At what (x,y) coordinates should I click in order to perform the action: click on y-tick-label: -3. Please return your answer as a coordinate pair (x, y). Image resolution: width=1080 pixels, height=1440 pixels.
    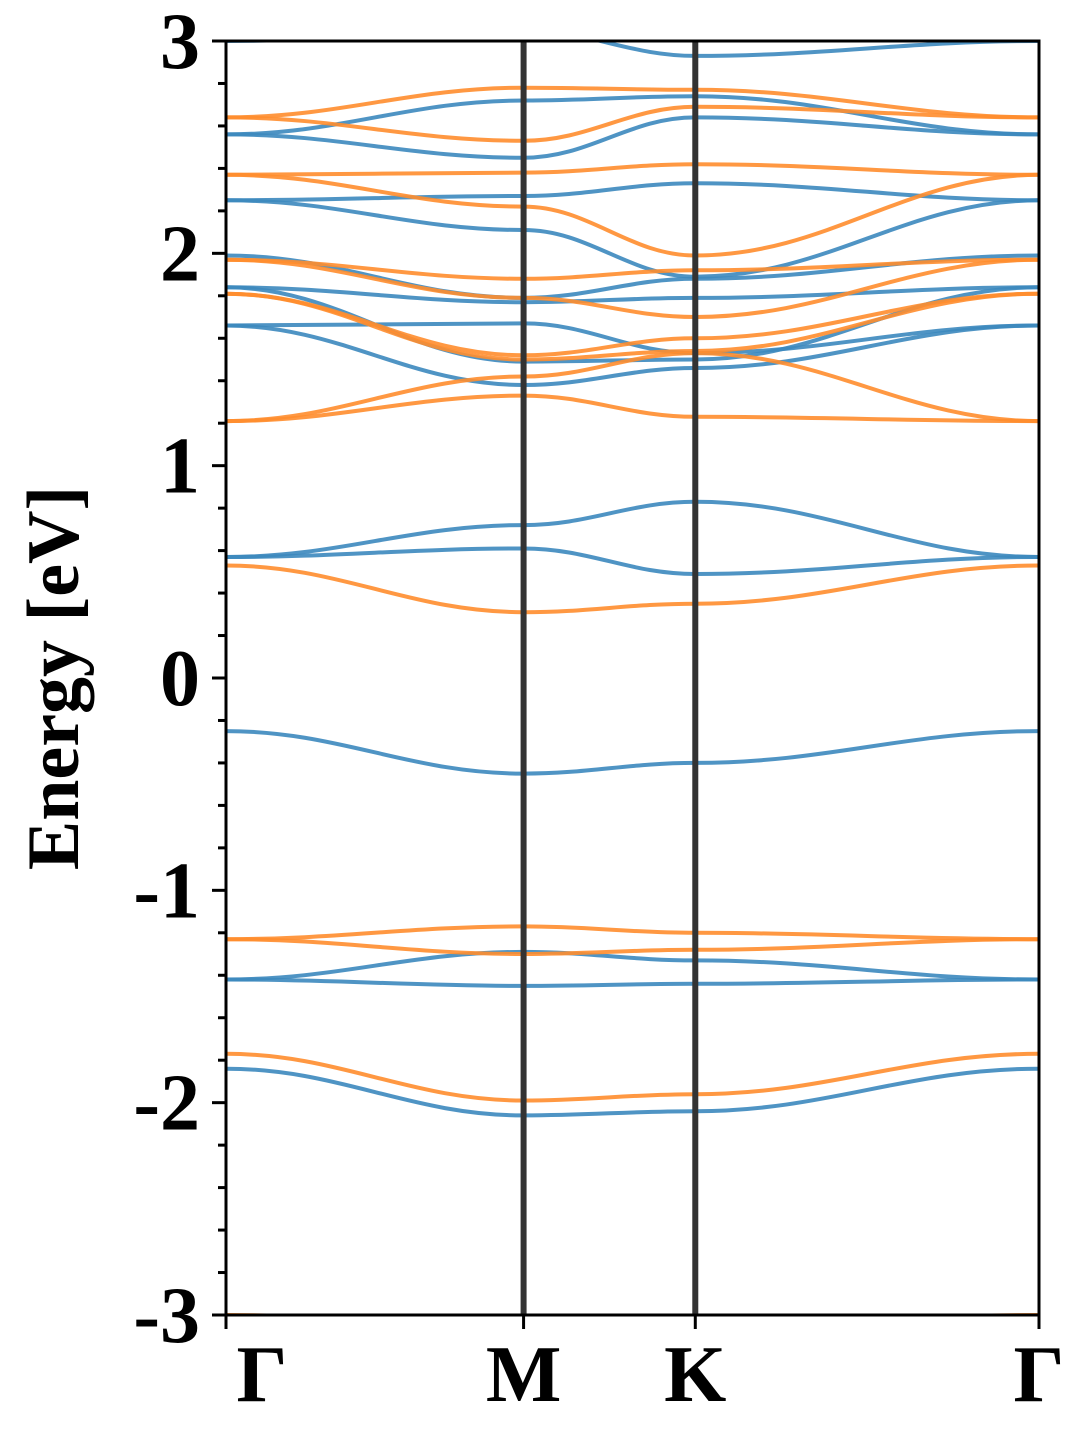
    Looking at the image, I should click on (166, 1316).